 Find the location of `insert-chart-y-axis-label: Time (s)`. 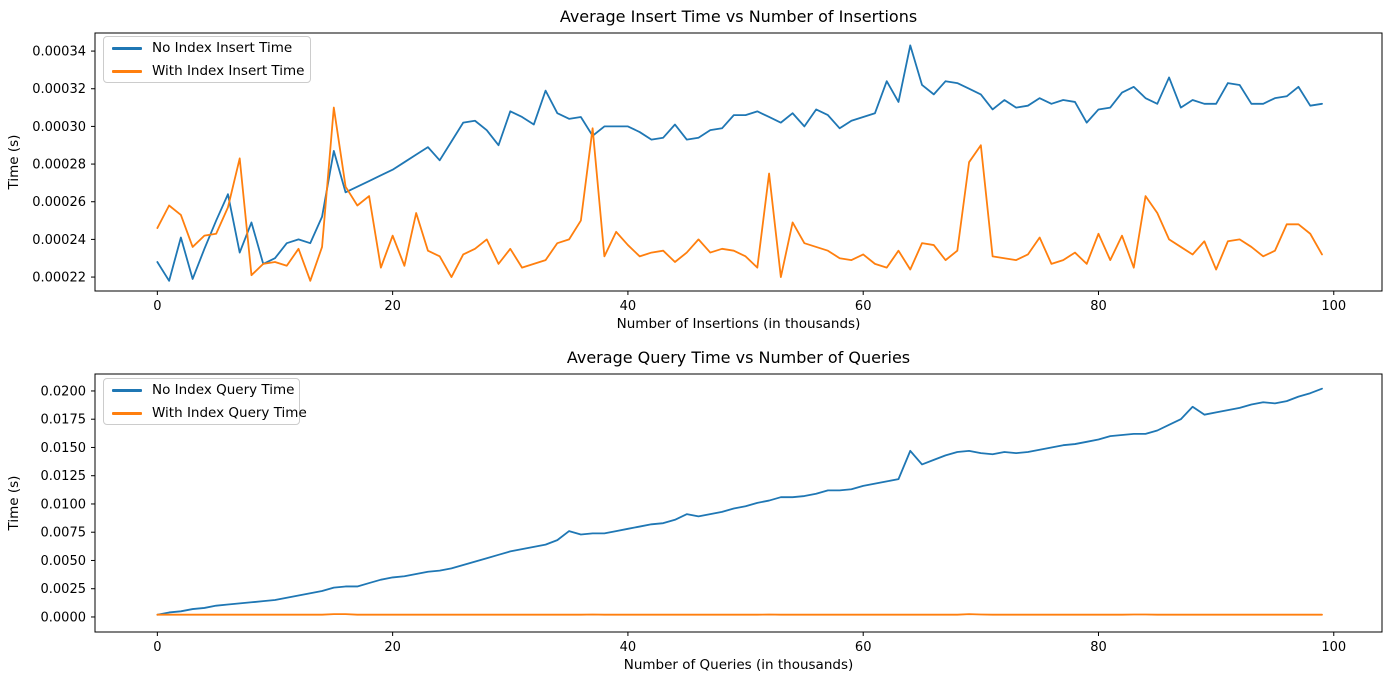

insert-chart-y-axis-label: Time (s) is located at coordinates (14, 162).